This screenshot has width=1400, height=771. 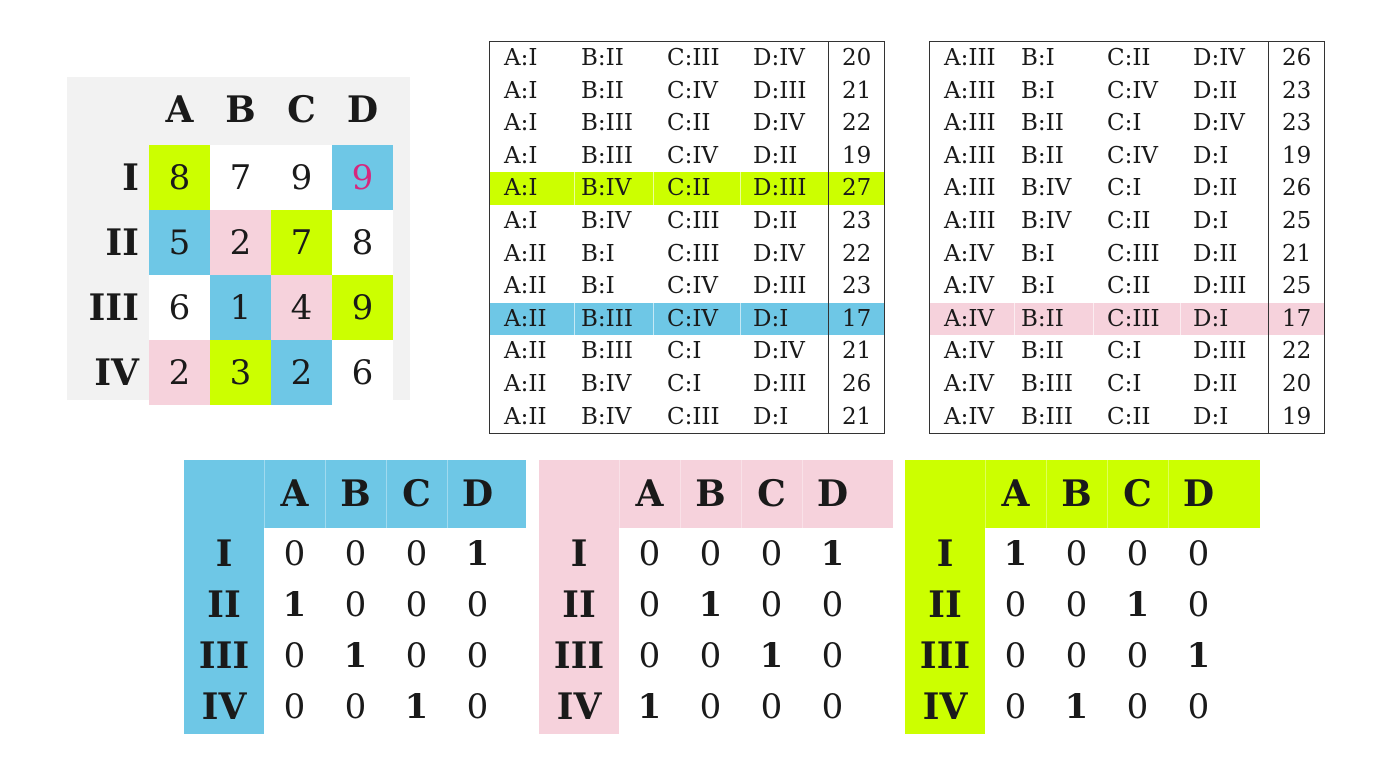 I want to click on matrix-col-header: A, so click(x=649, y=494).